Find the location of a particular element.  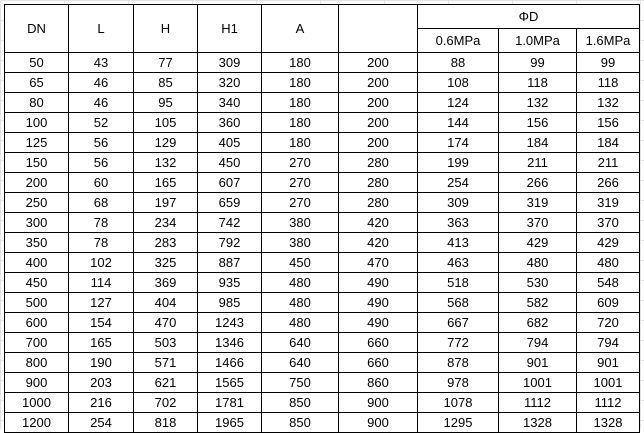

table-row: 50 43 77 309 180 200 88 99 99 is located at coordinates (322, 62).